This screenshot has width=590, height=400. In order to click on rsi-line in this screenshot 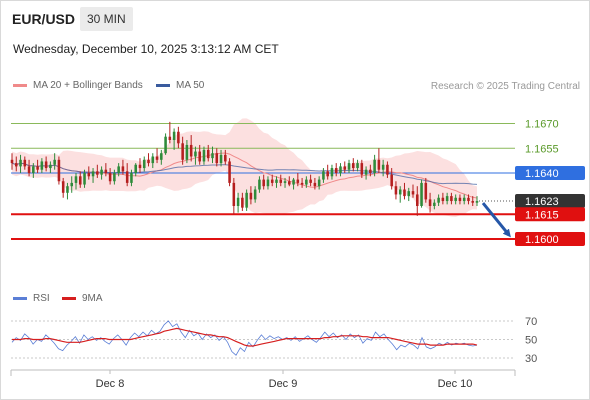, I will do `click(244, 338)`.